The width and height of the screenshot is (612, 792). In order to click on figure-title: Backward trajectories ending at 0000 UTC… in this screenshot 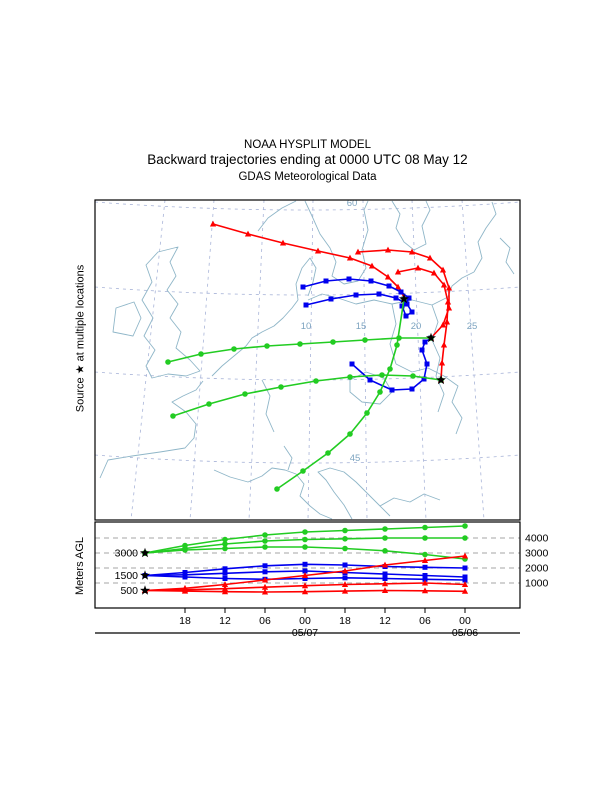, I will do `click(307, 159)`.